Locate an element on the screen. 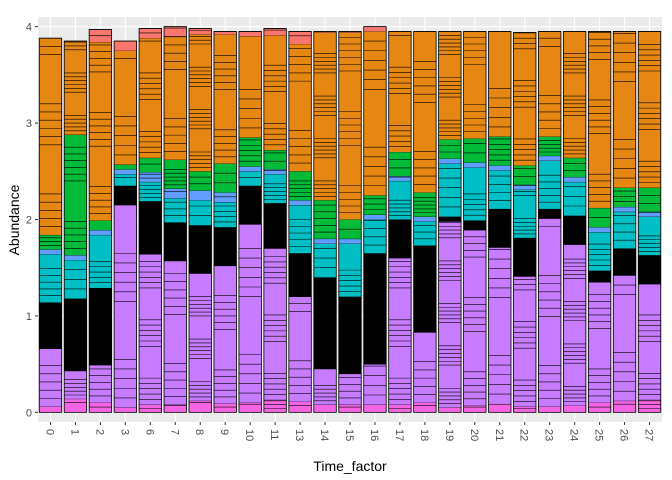 Image resolution: width=672 pixels, height=480 pixels. x-tick-label: 6 is located at coordinates (149, 432).